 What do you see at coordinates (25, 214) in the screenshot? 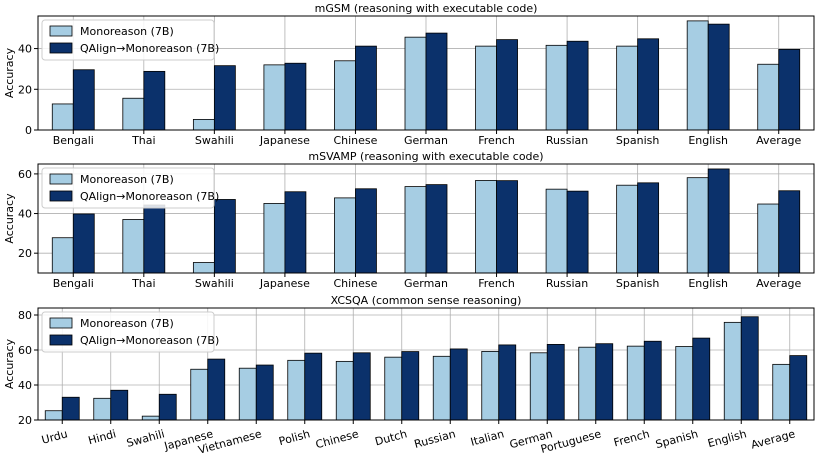
I see `y-tick-label: 40` at bounding box center [25, 214].